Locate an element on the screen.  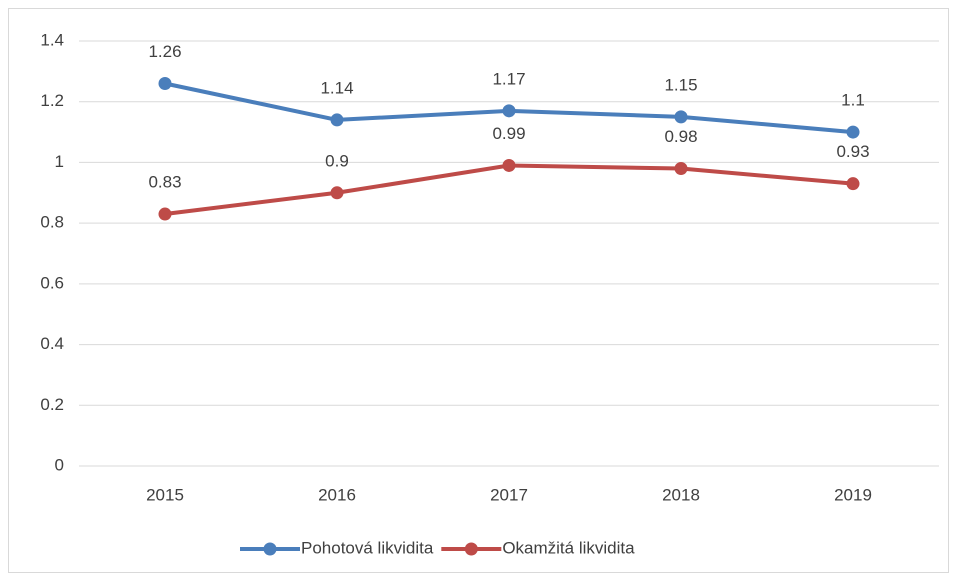
legend-label: Okamžitá likvidita is located at coordinates (568, 547).